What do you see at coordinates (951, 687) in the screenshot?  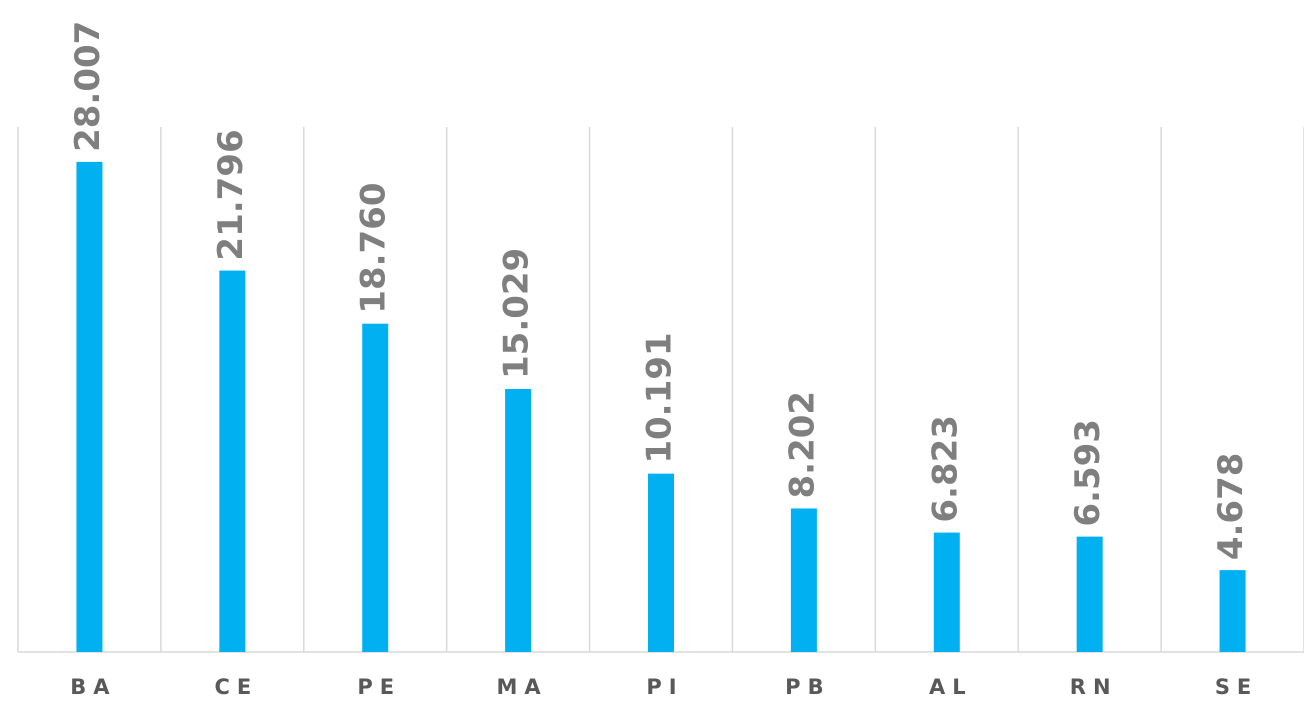 I see `x-tick-label: AL` at bounding box center [951, 687].